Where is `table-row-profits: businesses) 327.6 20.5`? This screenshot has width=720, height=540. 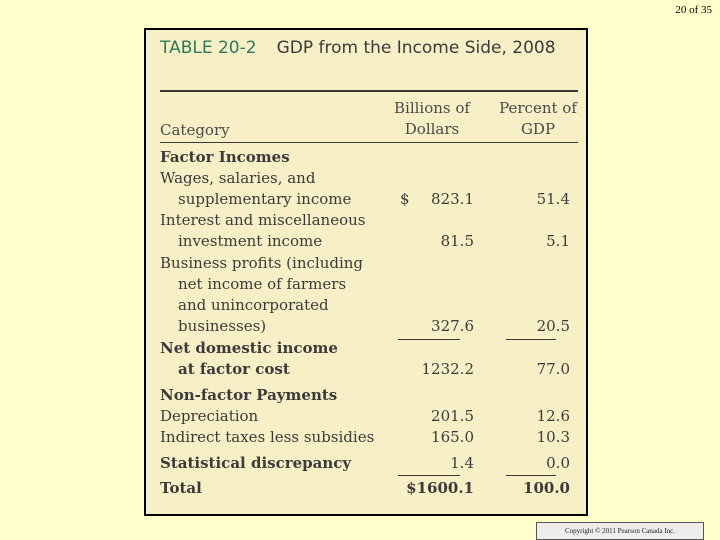
table-row-profits: businesses) 327.6 20.5 is located at coordinates (370, 326).